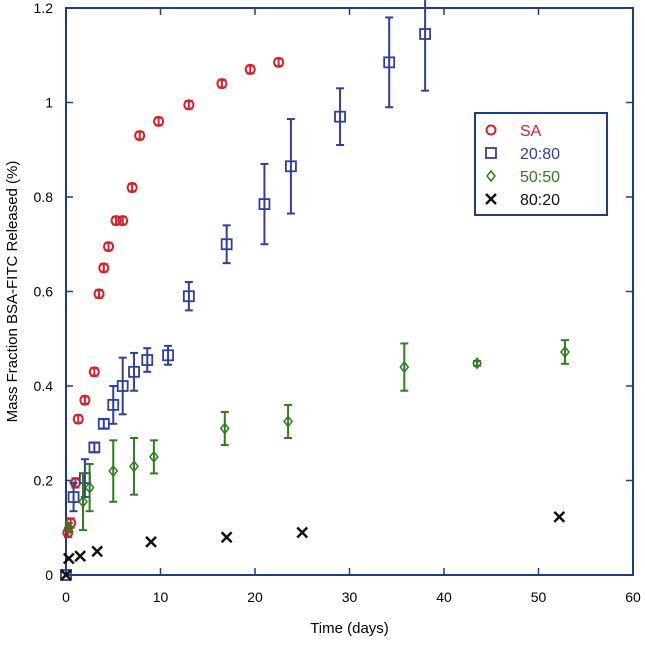 This screenshot has width=645, height=646. What do you see at coordinates (539, 597) in the screenshot?
I see `x-tick-label: 50` at bounding box center [539, 597].